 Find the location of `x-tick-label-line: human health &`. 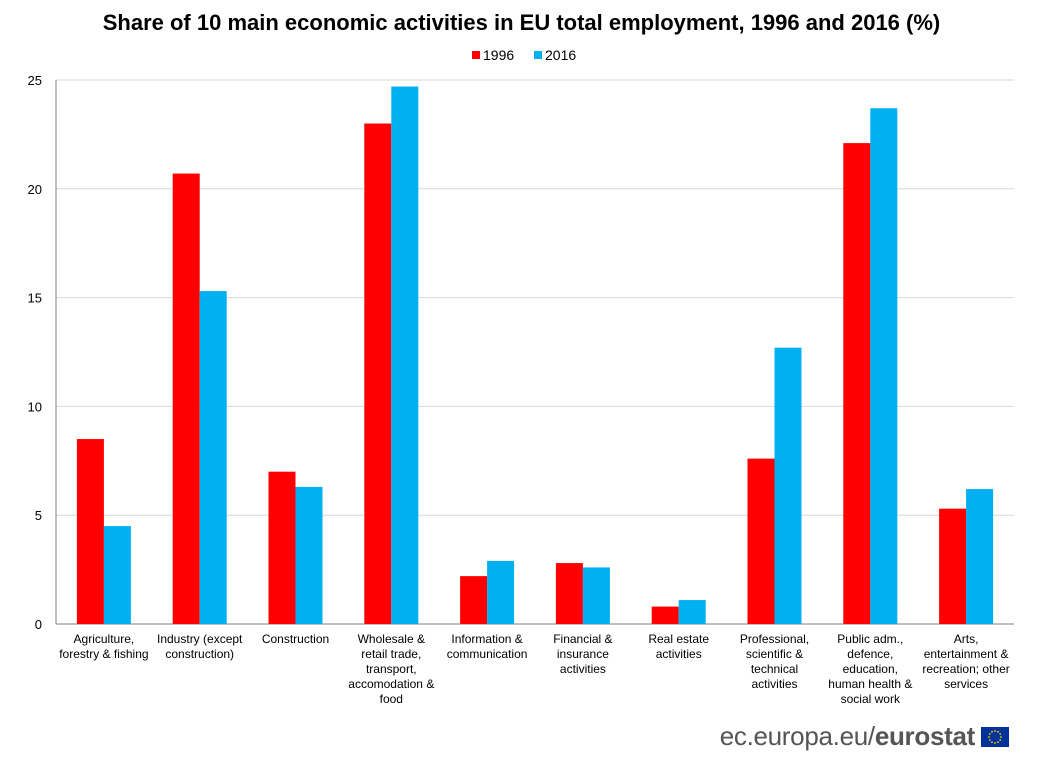

x-tick-label-line: human health & is located at coordinates (870, 684).